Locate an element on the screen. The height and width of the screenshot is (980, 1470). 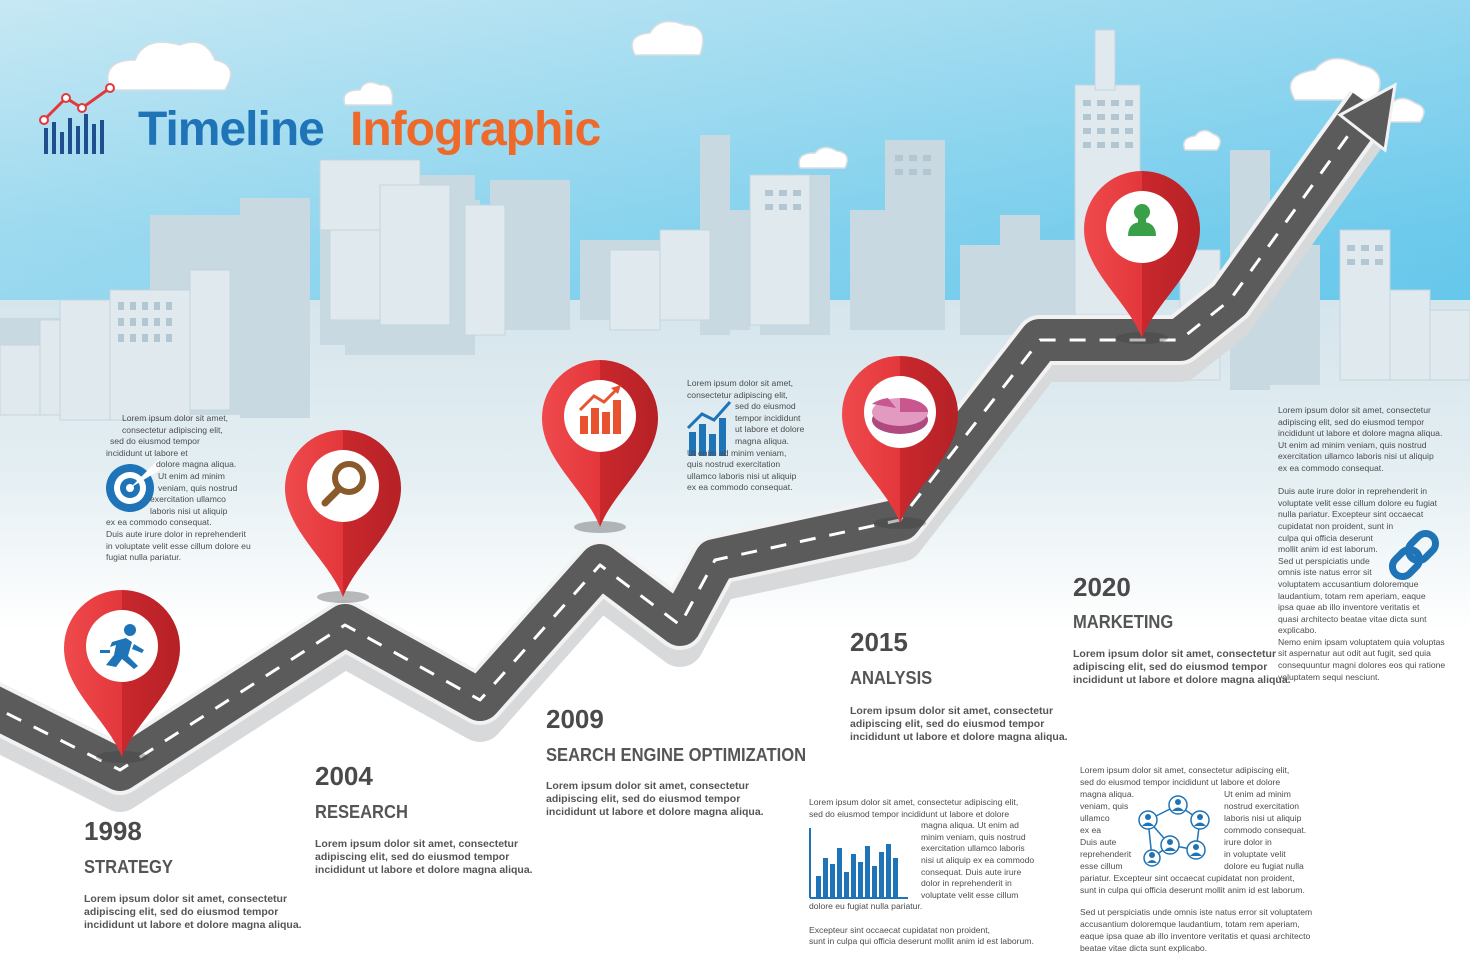
text-line: ipsa quae ab illo inventore veritatis et is located at coordinates (1349, 607).